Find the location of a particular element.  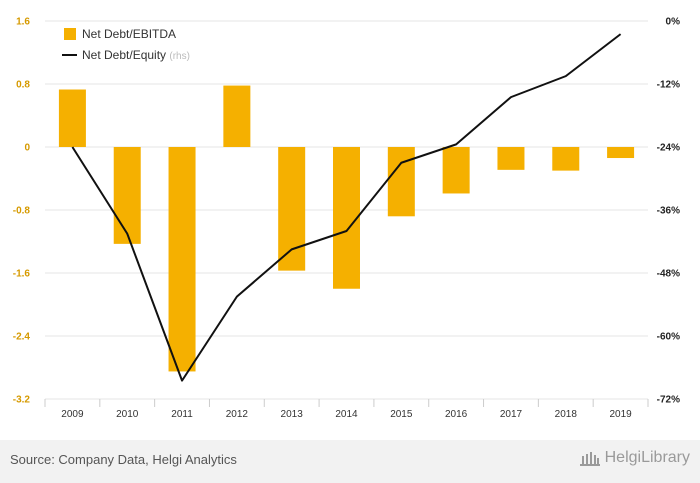

right-axis-tick-label: -12% is located at coordinates (668, 85).